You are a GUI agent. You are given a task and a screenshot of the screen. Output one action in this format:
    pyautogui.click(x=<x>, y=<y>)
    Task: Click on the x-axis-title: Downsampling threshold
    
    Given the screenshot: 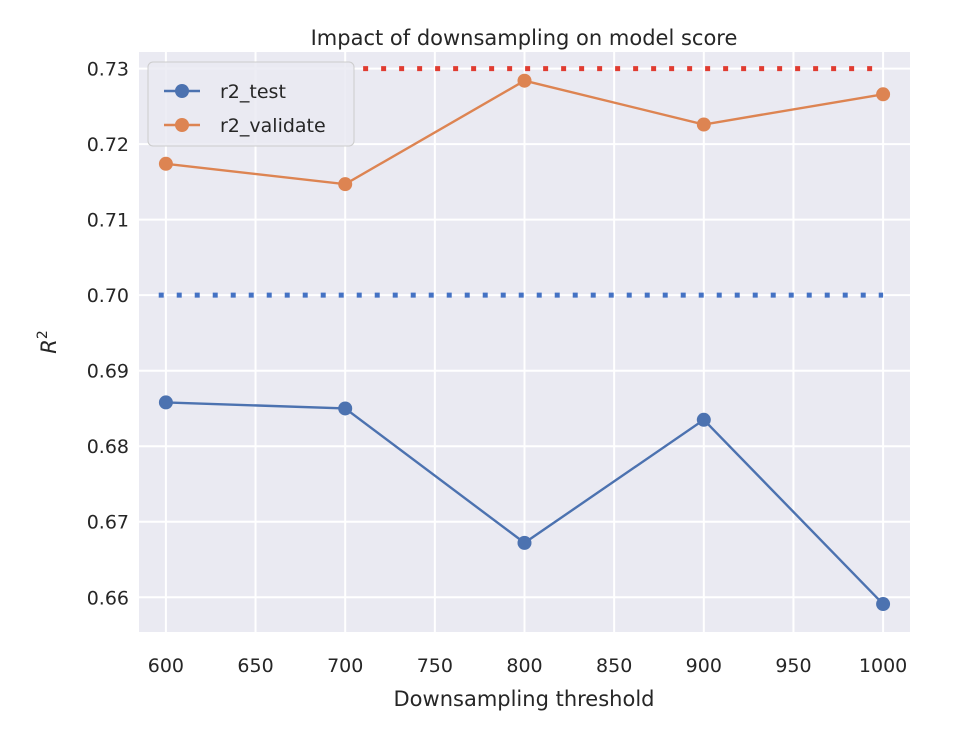 What is the action you would take?
    pyautogui.click(x=524, y=699)
    